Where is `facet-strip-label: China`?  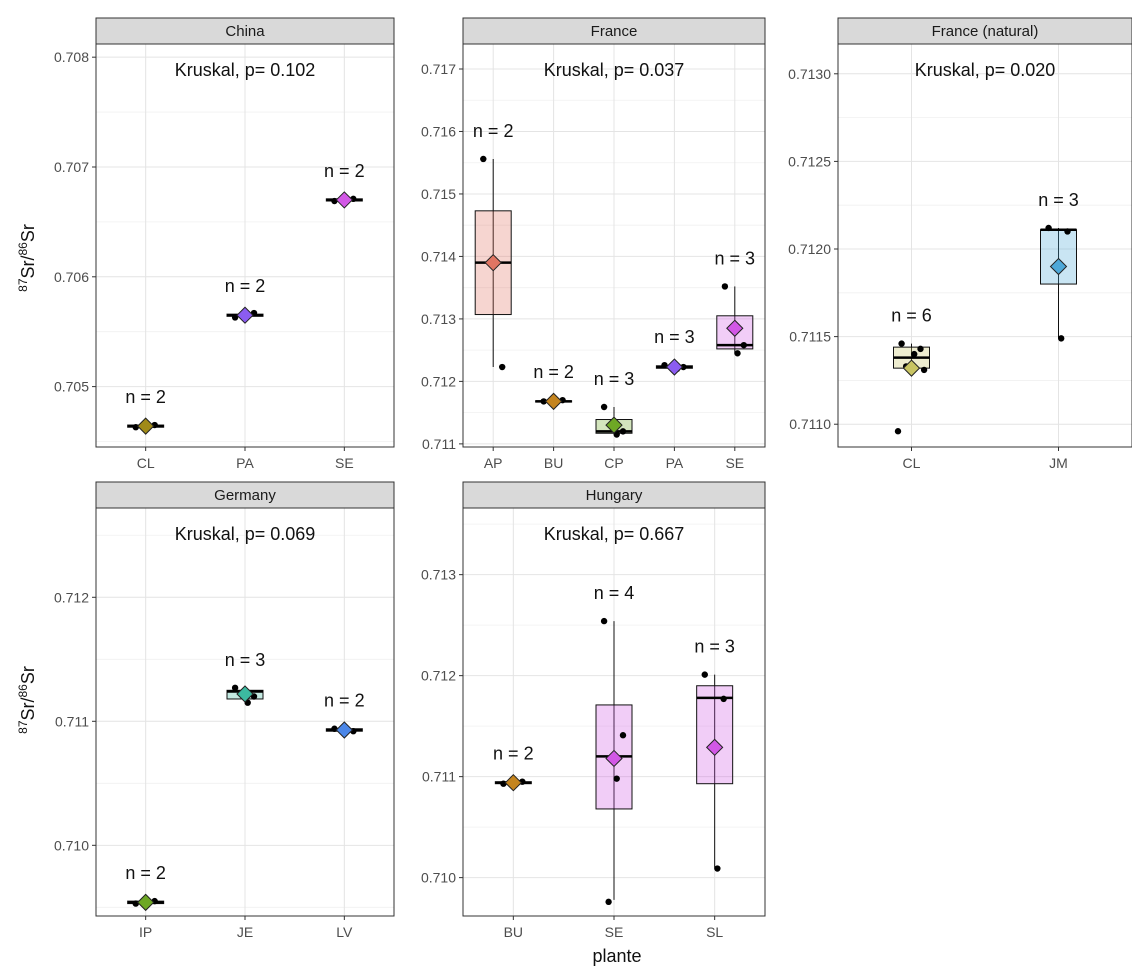 facet-strip-label: China is located at coordinates (245, 31).